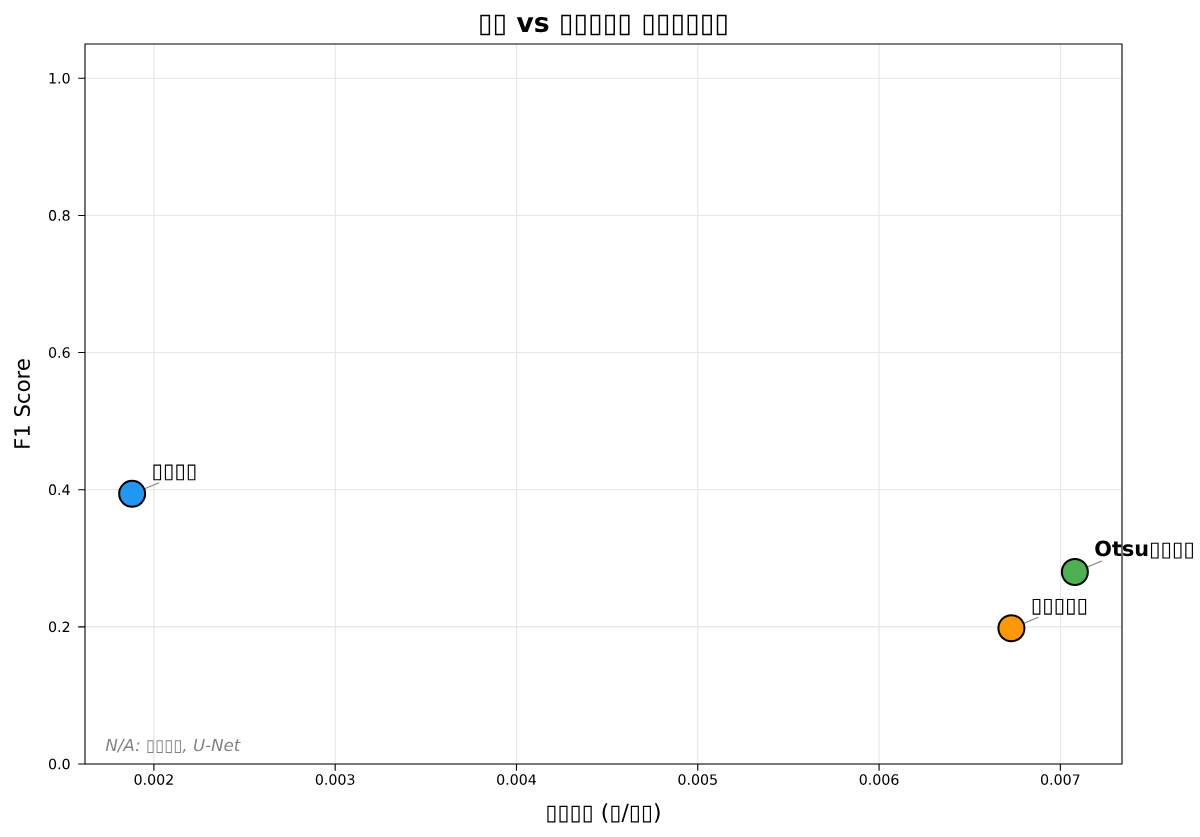 This screenshot has height=837, width=1200. Describe the element at coordinates (59, 78) in the screenshot. I see `y-tick-label: 1.0` at that location.